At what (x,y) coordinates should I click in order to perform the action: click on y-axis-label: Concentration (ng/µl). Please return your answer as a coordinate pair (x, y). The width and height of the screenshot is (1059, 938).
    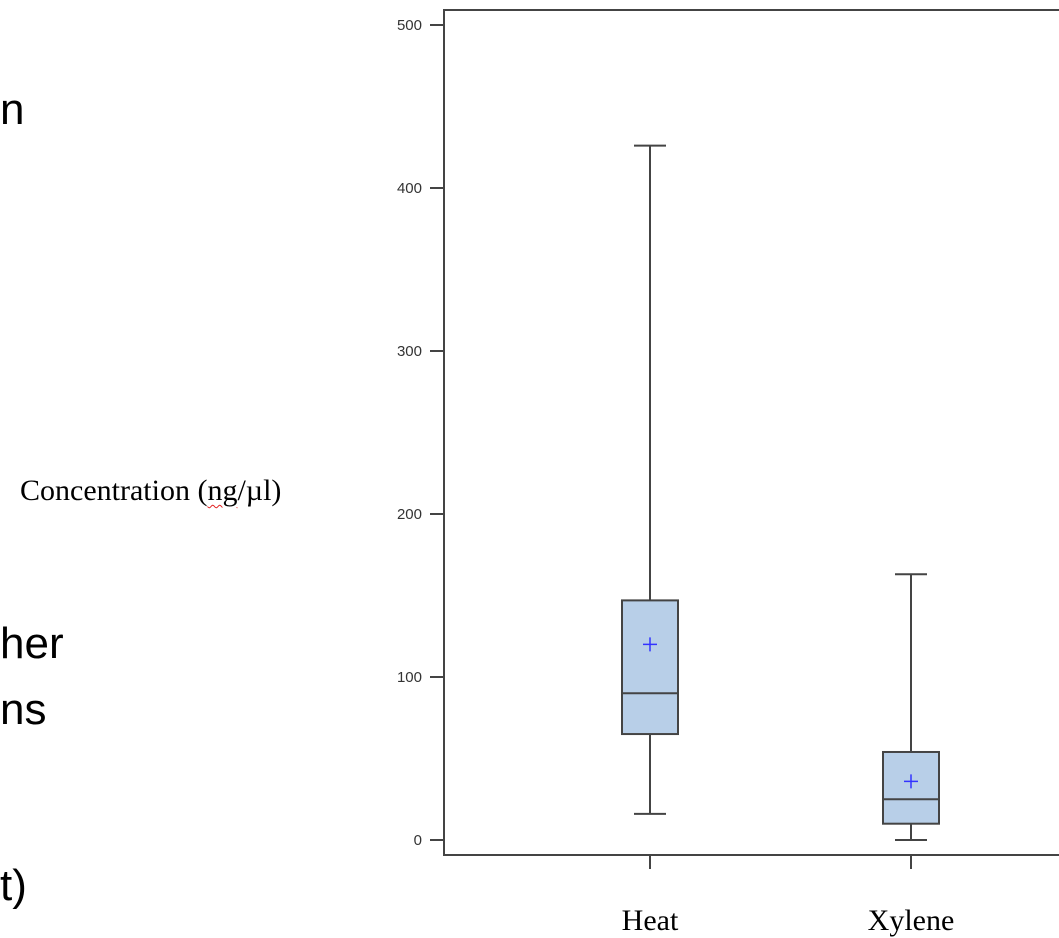
    Looking at the image, I should click on (150, 491).